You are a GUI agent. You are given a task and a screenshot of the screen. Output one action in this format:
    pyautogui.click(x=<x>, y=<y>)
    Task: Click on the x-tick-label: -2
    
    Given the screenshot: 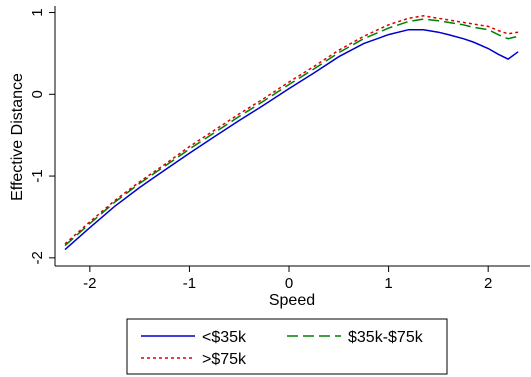 What is the action you would take?
    pyautogui.click(x=89, y=283)
    